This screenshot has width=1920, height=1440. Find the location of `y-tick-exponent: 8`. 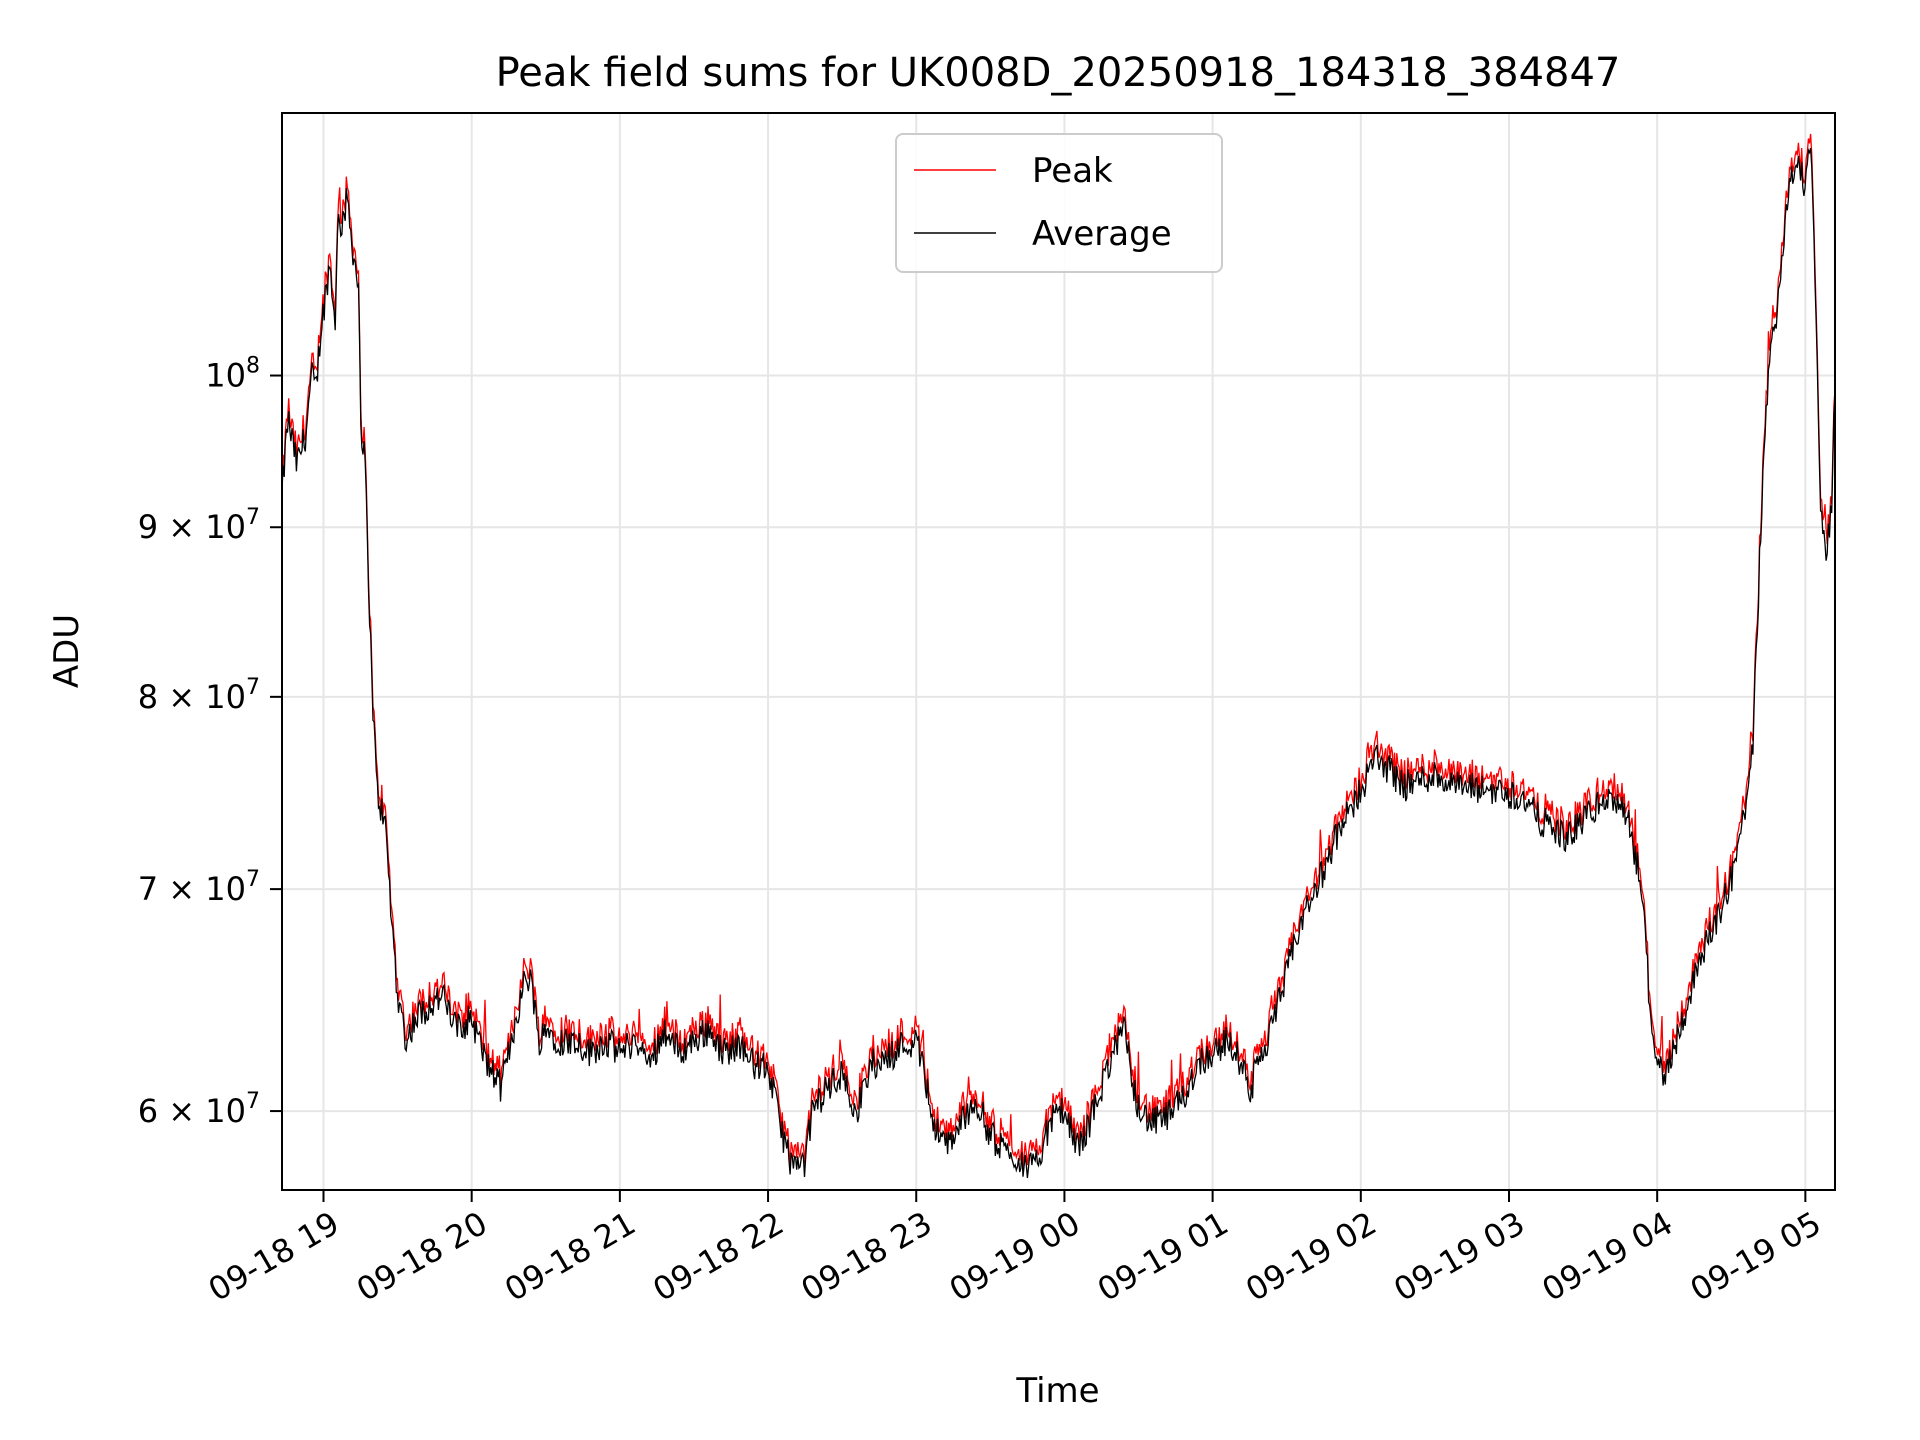

y-tick-exponent: 8 is located at coordinates (253, 366).